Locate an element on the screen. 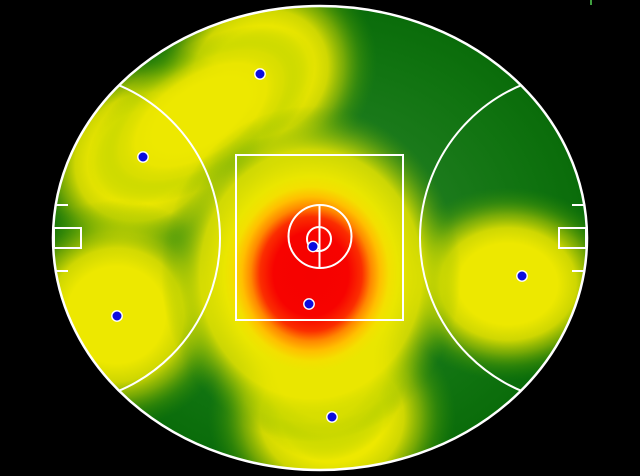  centre-square is located at coordinates (319, 237).